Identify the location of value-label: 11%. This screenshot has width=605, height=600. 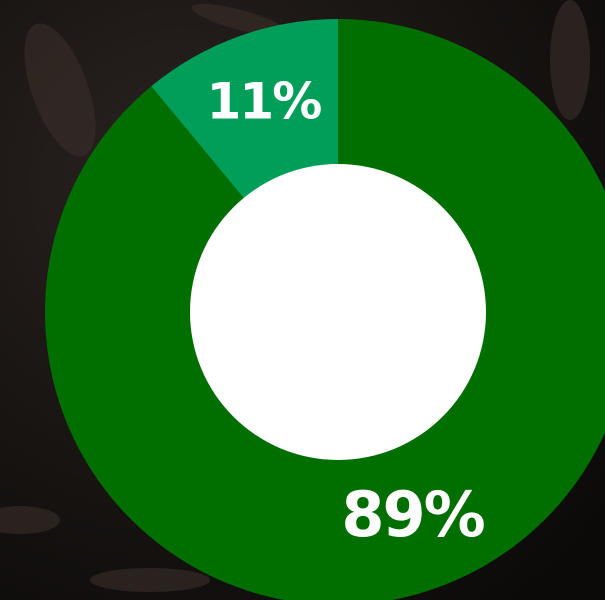
(264, 102).